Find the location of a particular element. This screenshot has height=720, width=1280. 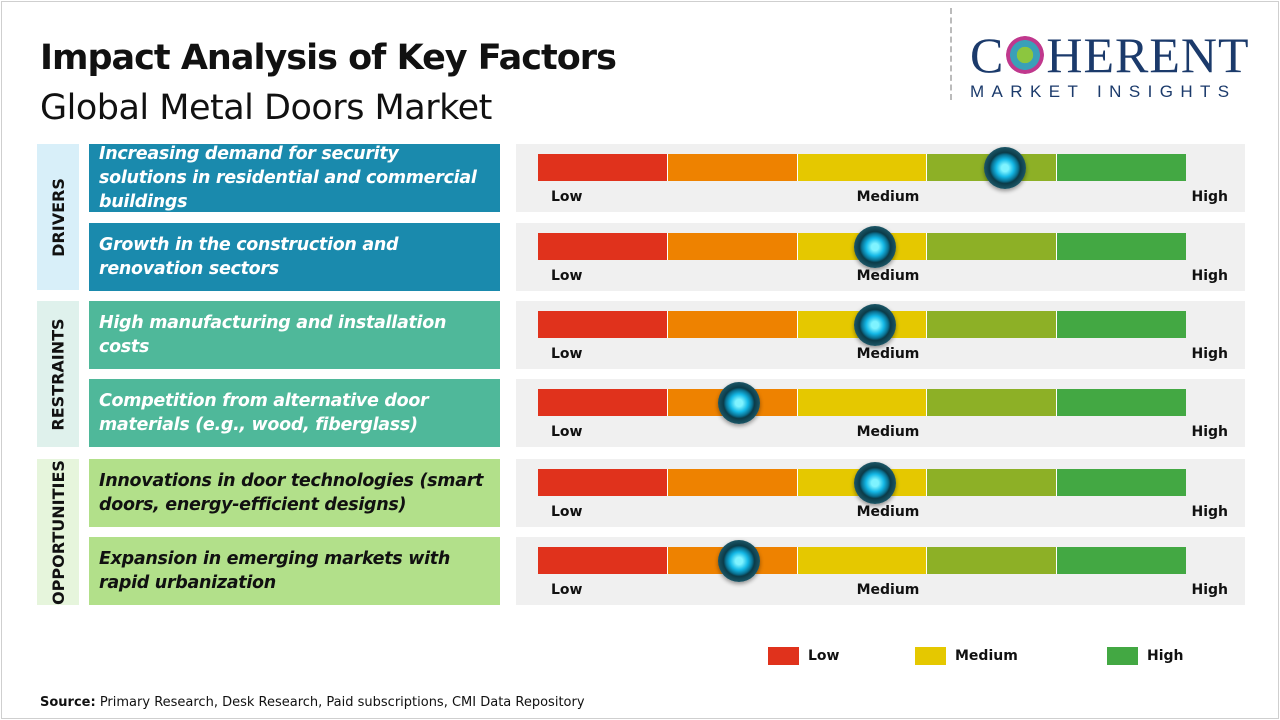

legend-item: Medium is located at coordinates (966, 656).